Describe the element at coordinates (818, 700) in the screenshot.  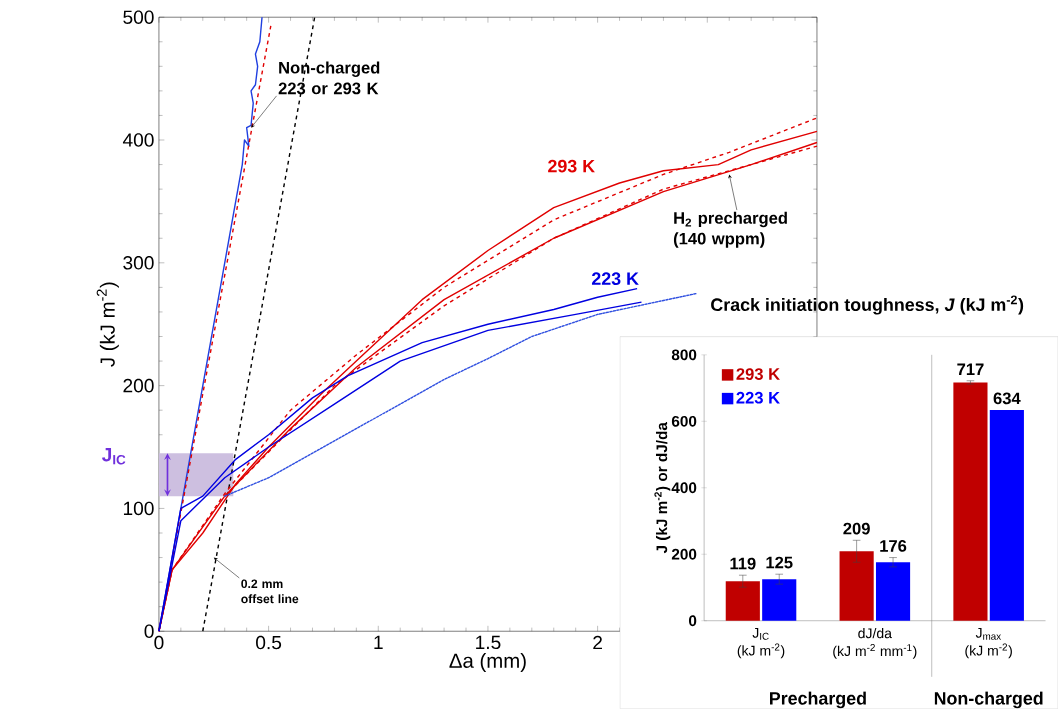
I see `text: Precharged` at that location.